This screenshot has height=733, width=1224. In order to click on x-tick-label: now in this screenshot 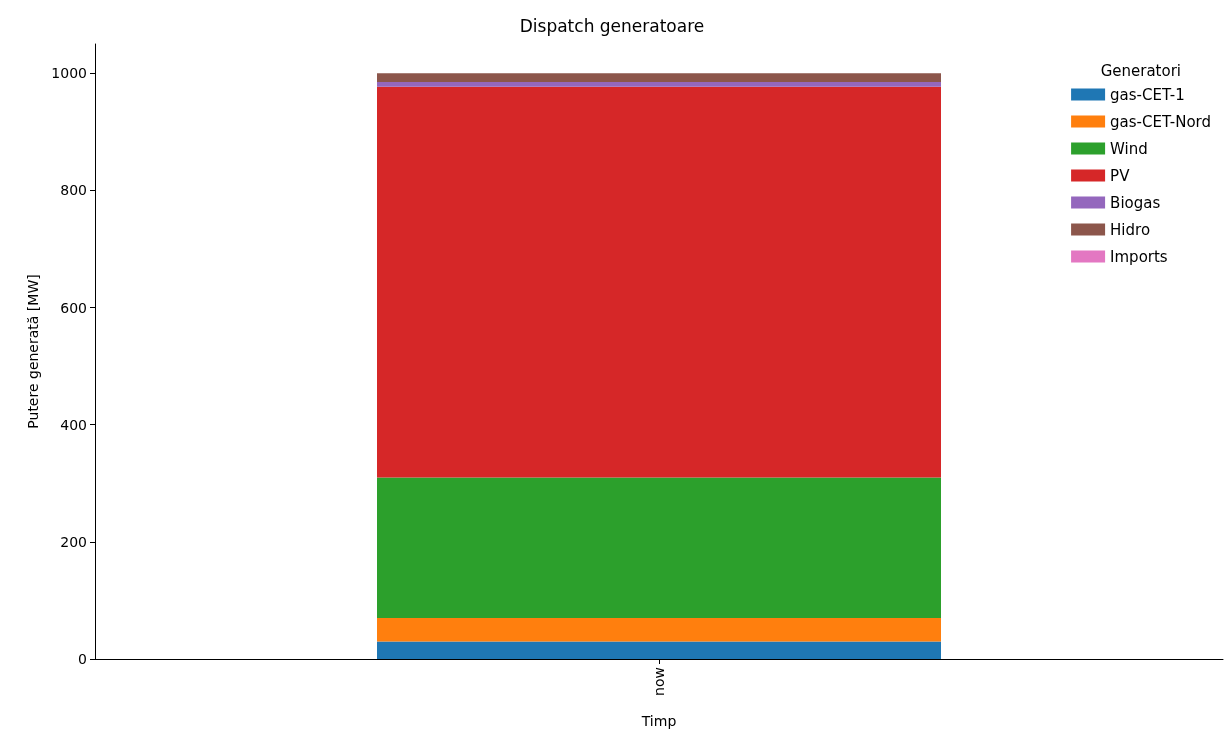, I will do `click(659, 681)`.